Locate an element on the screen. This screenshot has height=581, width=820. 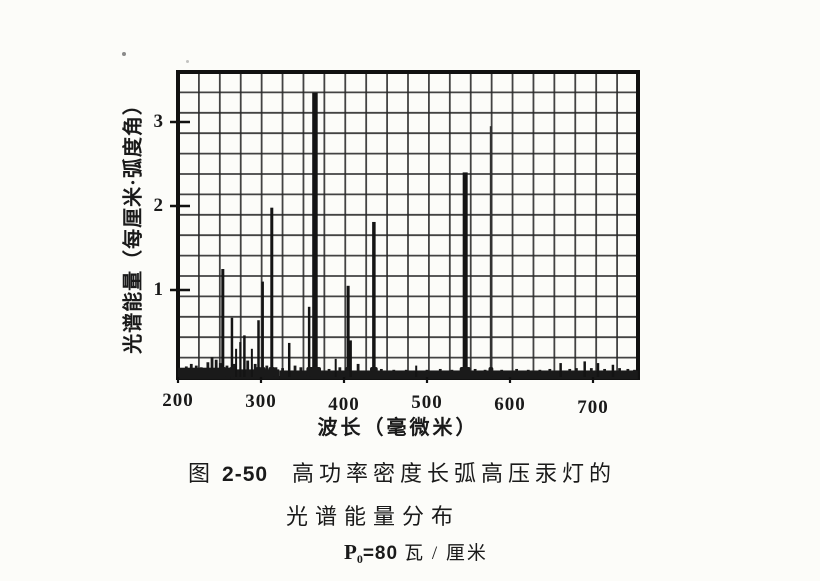
spectral-line-577nm is located at coordinates (491, 251).